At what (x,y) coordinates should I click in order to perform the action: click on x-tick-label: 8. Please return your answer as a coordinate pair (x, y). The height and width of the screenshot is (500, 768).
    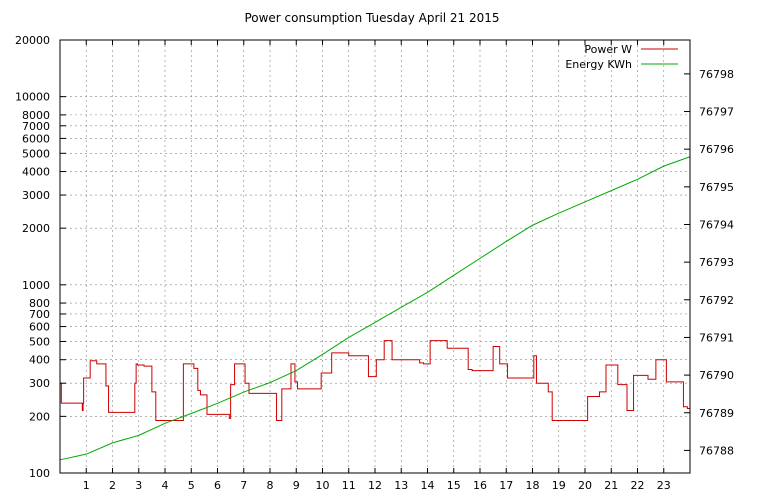
    Looking at the image, I should click on (270, 485).